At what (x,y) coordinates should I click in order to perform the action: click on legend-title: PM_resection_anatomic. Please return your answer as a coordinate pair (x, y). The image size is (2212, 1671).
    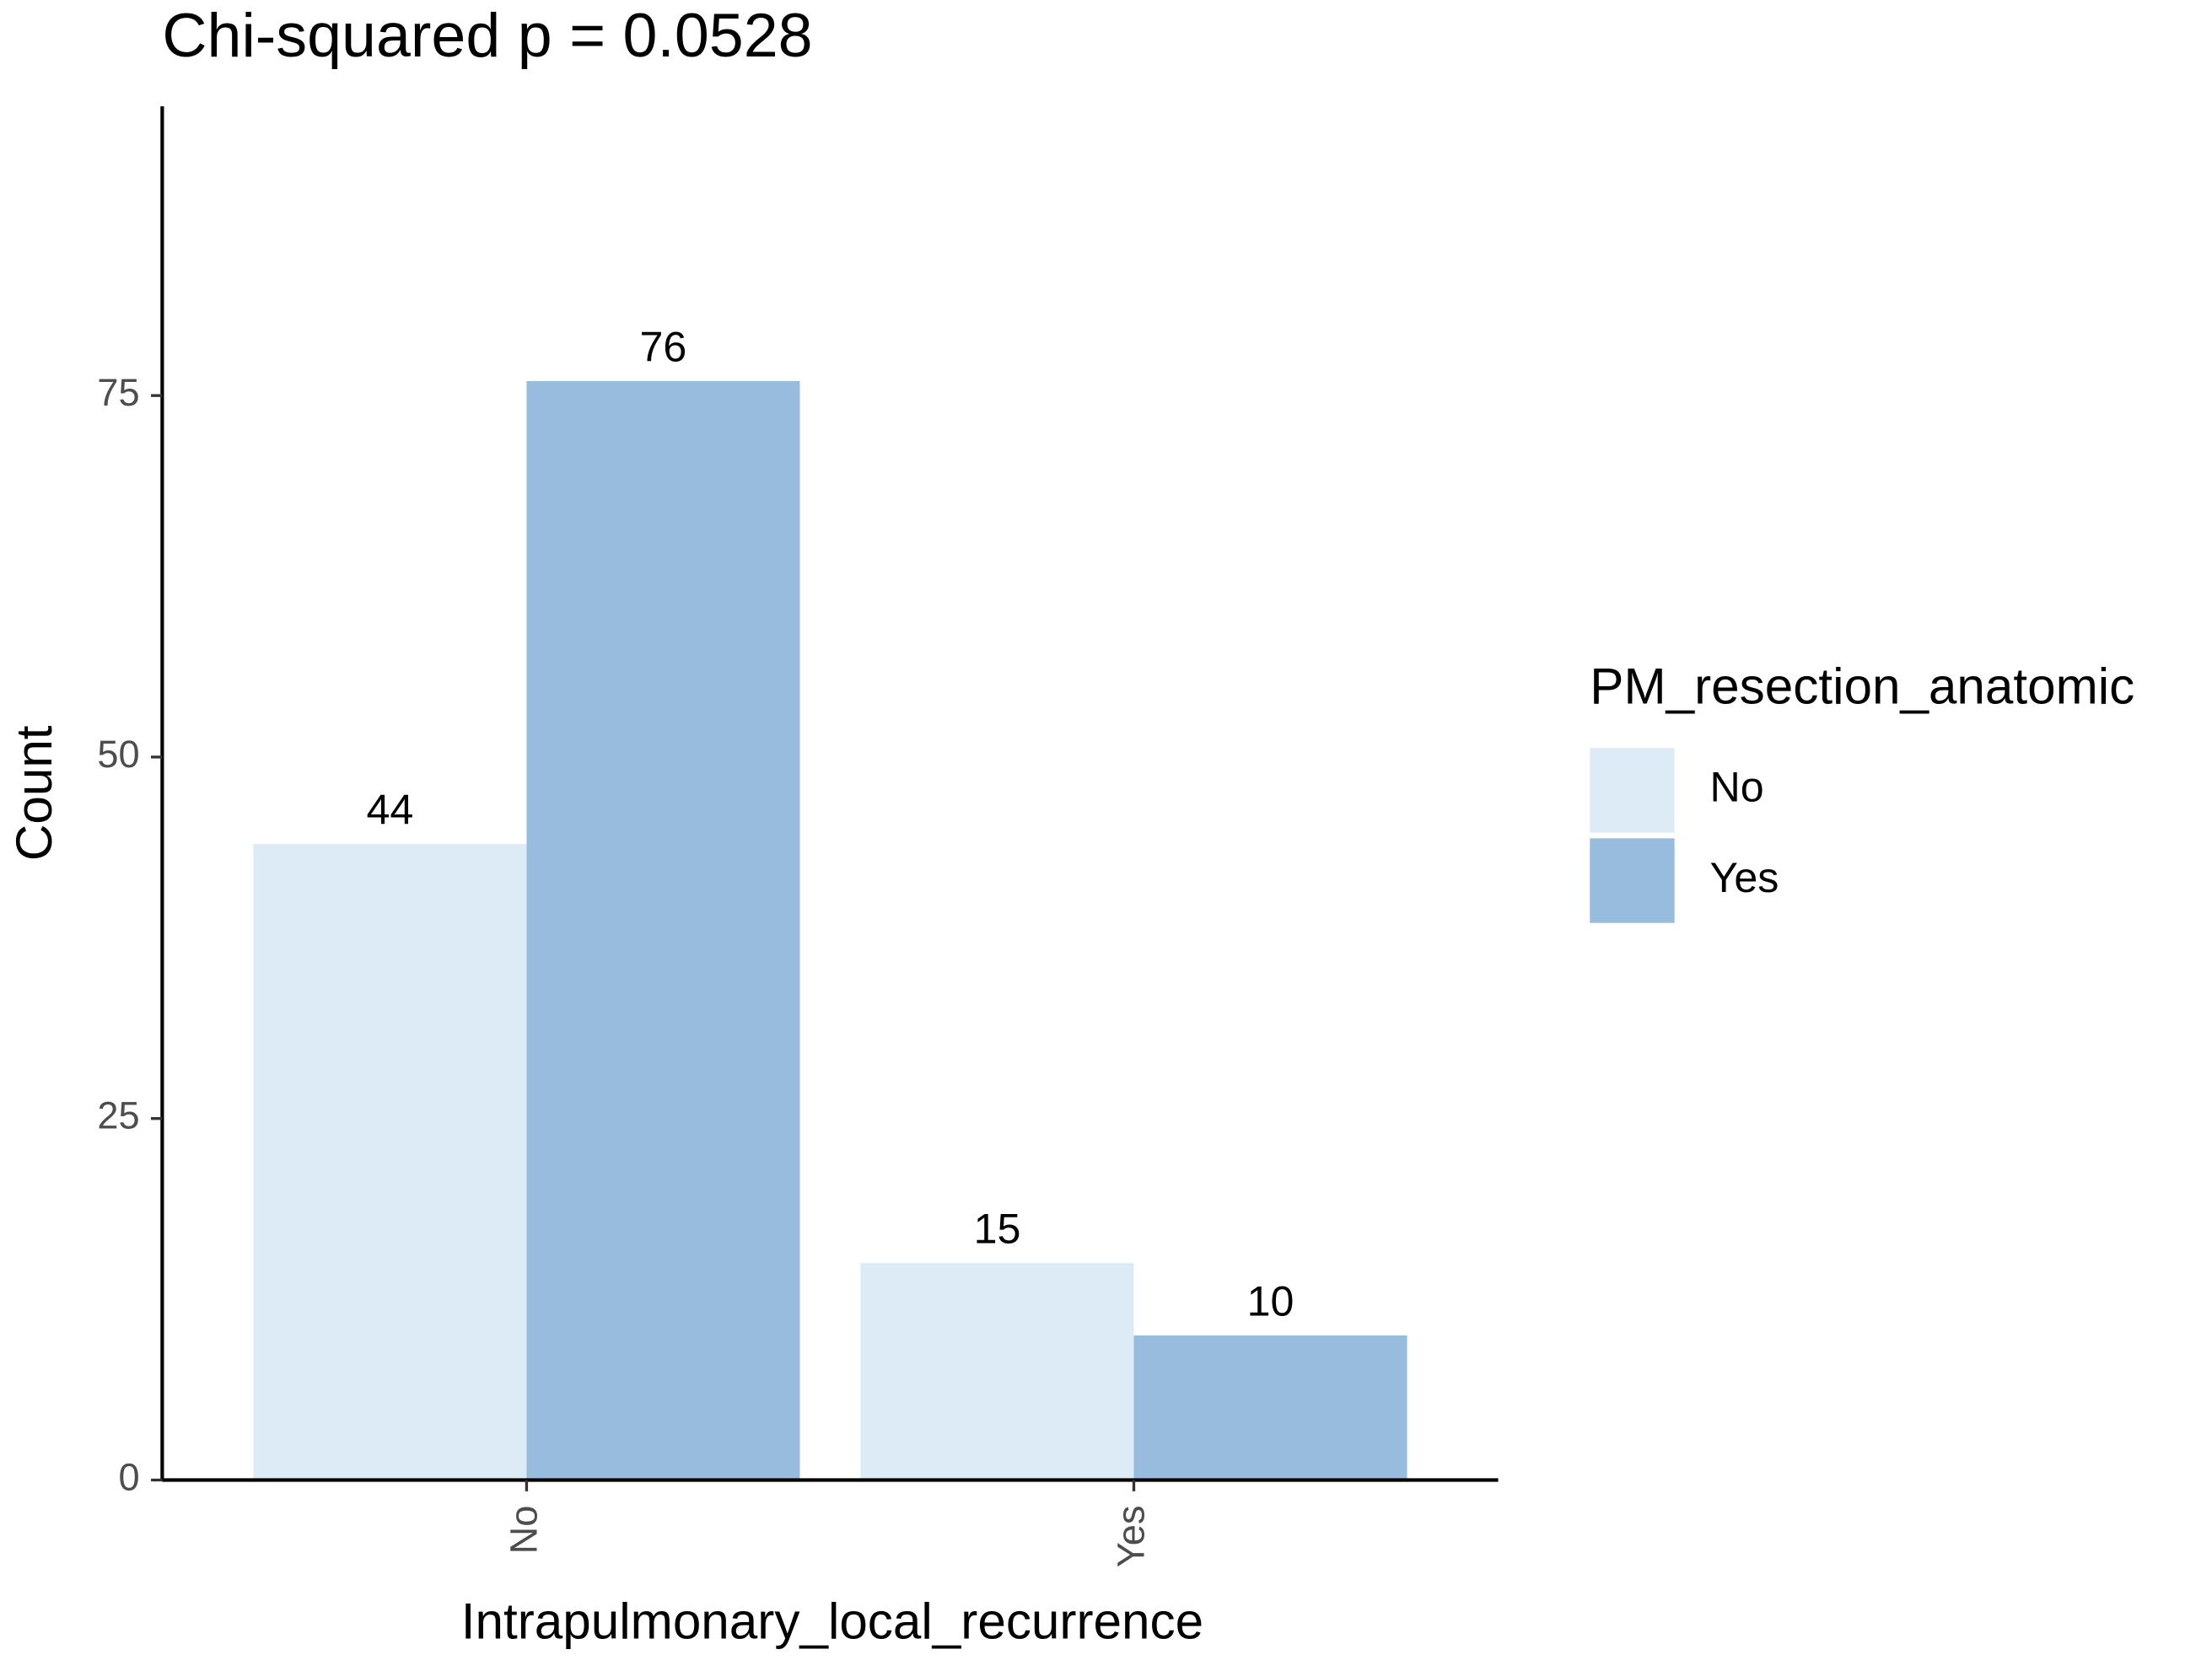
    Looking at the image, I should click on (1862, 687).